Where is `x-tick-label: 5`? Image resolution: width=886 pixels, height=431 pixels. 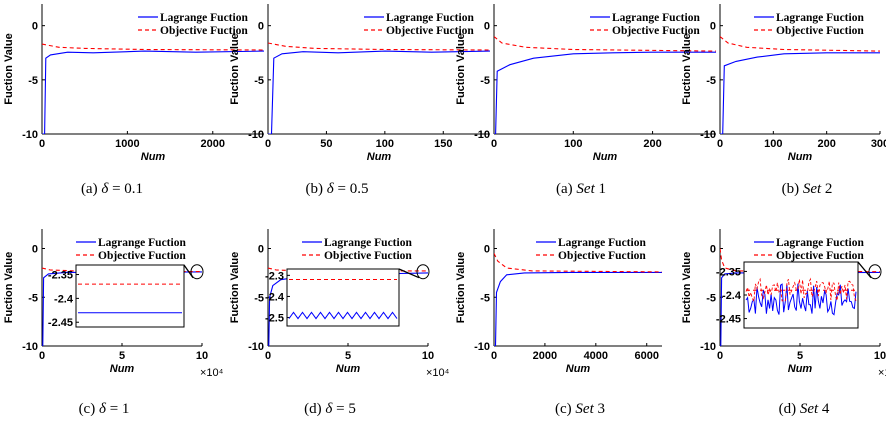
x-tick-label: 5 is located at coordinates (122, 356).